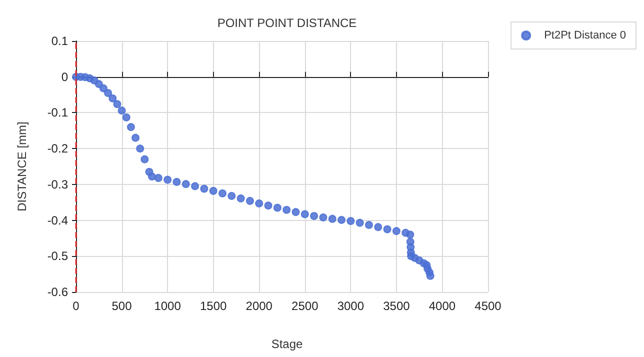  Describe the element at coordinates (287, 344) in the screenshot. I see `x-axis-title: Stage` at that location.